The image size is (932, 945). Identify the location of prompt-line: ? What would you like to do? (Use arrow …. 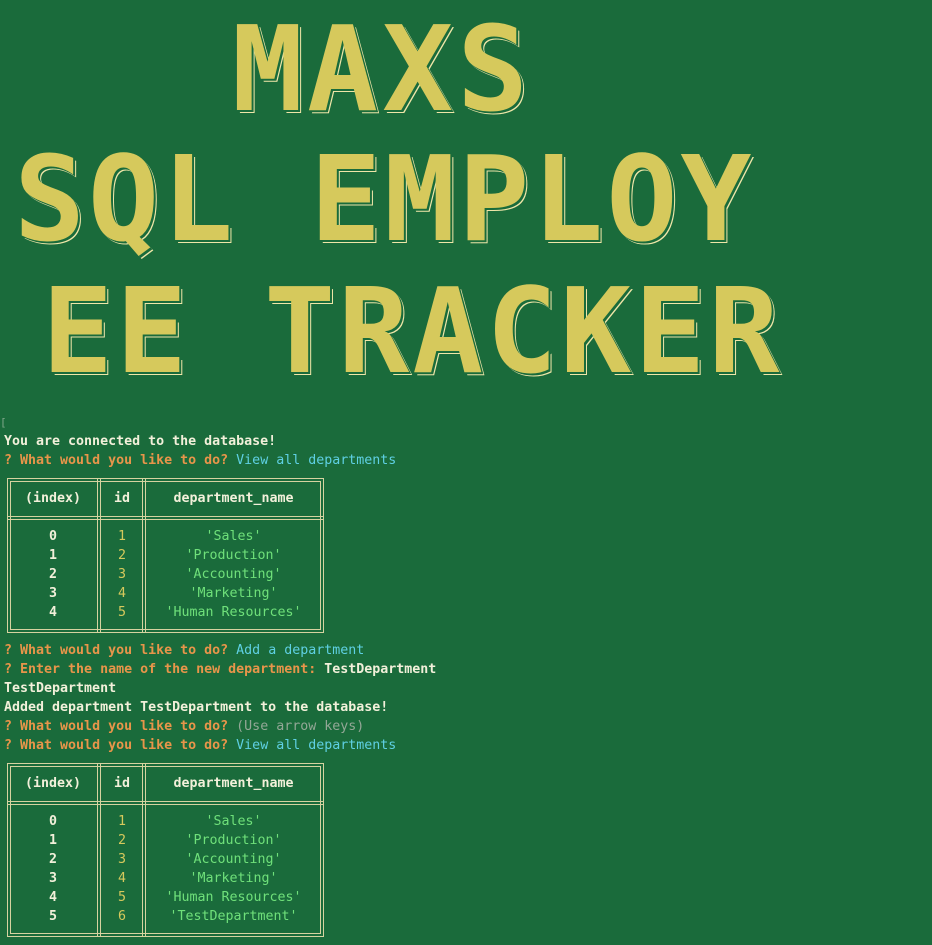
(184, 726).